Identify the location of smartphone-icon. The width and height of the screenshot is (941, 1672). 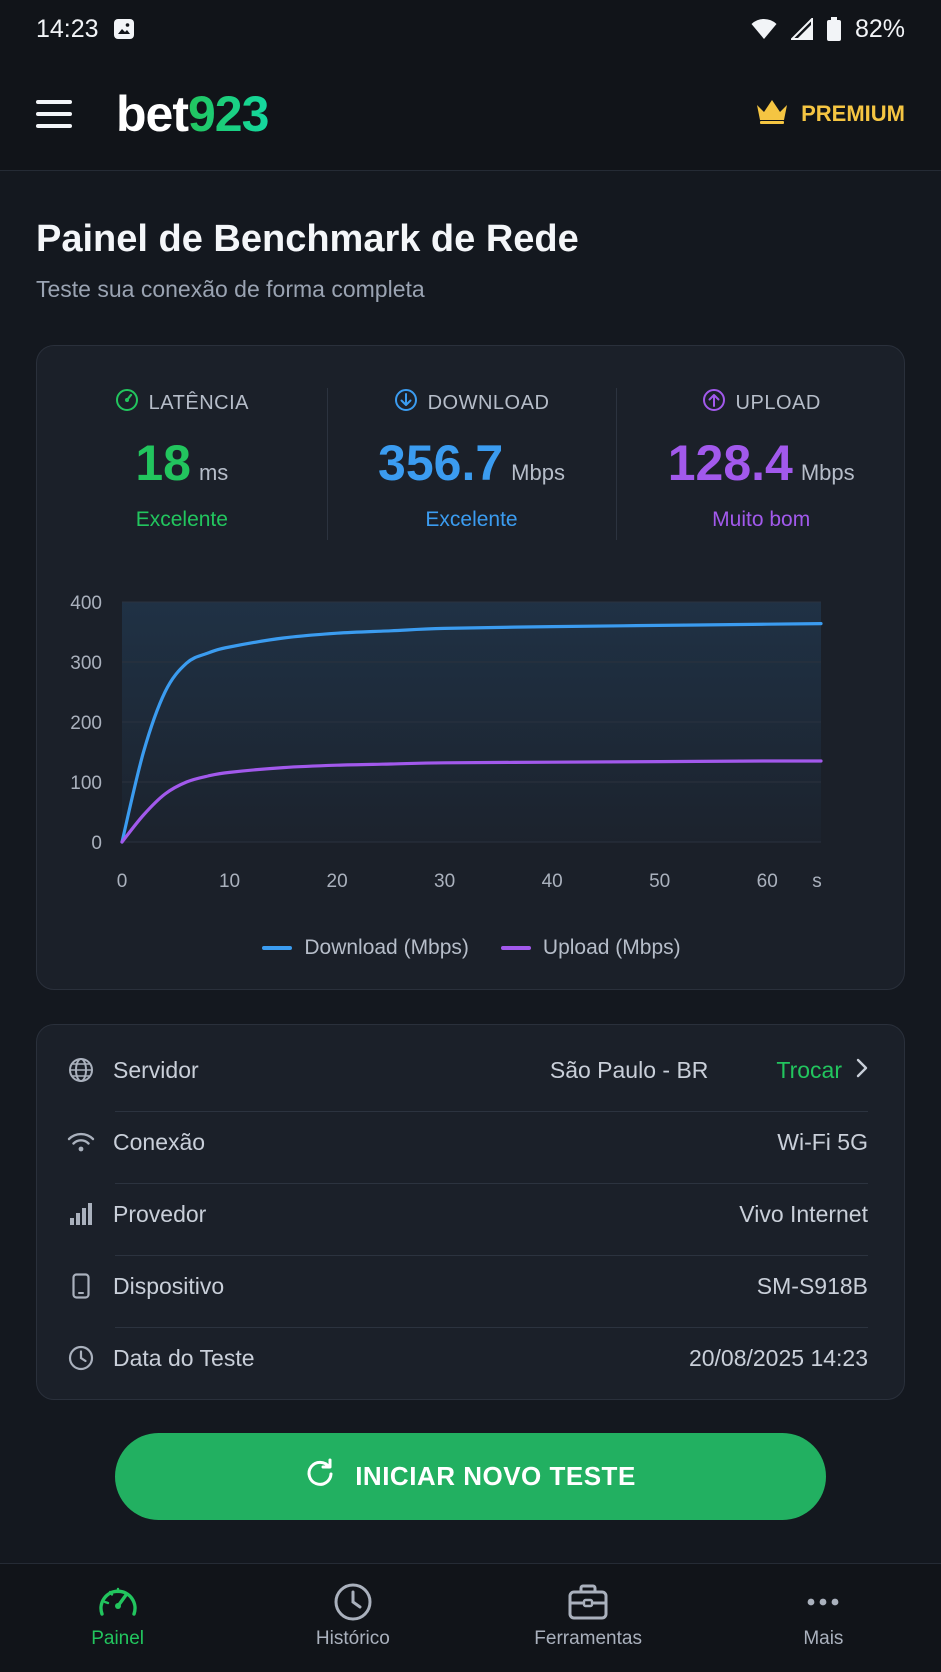
(81, 1286).